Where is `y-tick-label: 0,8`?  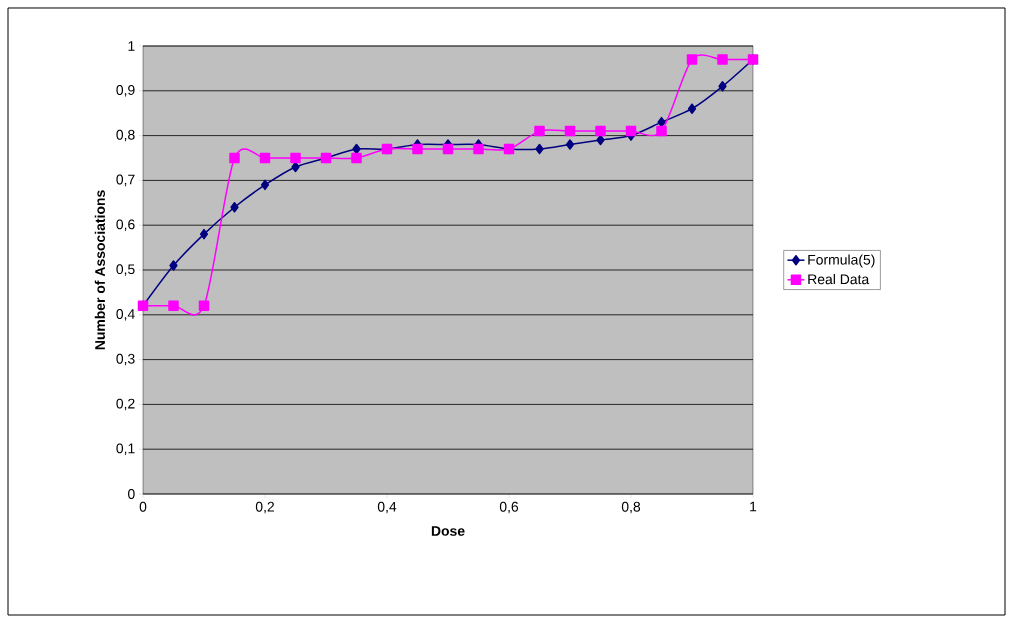 y-tick-label: 0,8 is located at coordinates (125, 135).